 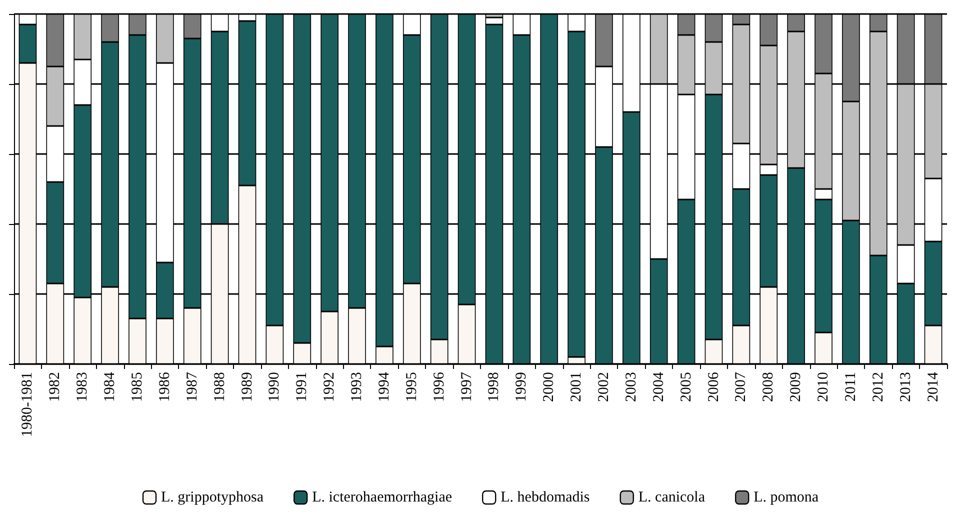 What do you see at coordinates (672, 498) in the screenshot?
I see `legend-label: L. canicola` at bounding box center [672, 498].